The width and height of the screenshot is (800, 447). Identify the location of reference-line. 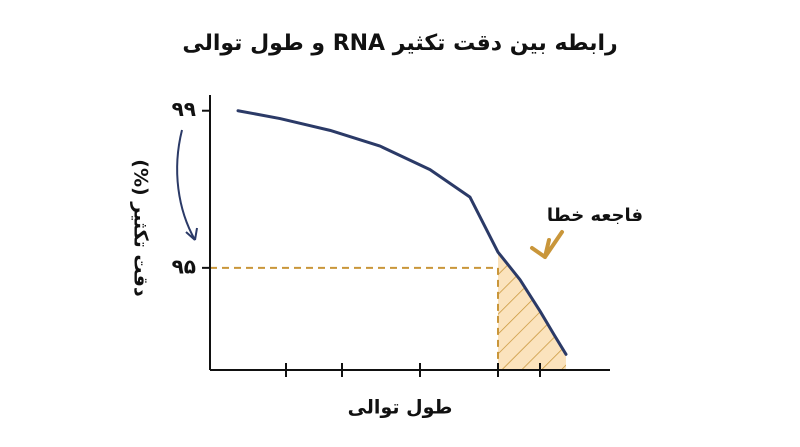
(354, 318).